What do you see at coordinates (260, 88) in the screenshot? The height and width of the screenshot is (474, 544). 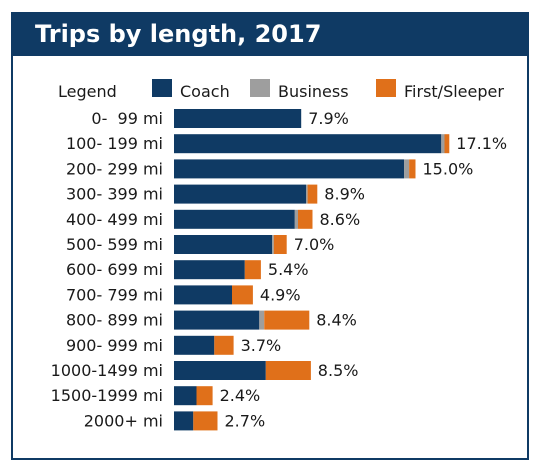 I see `legend-swatch-business` at bounding box center [260, 88].